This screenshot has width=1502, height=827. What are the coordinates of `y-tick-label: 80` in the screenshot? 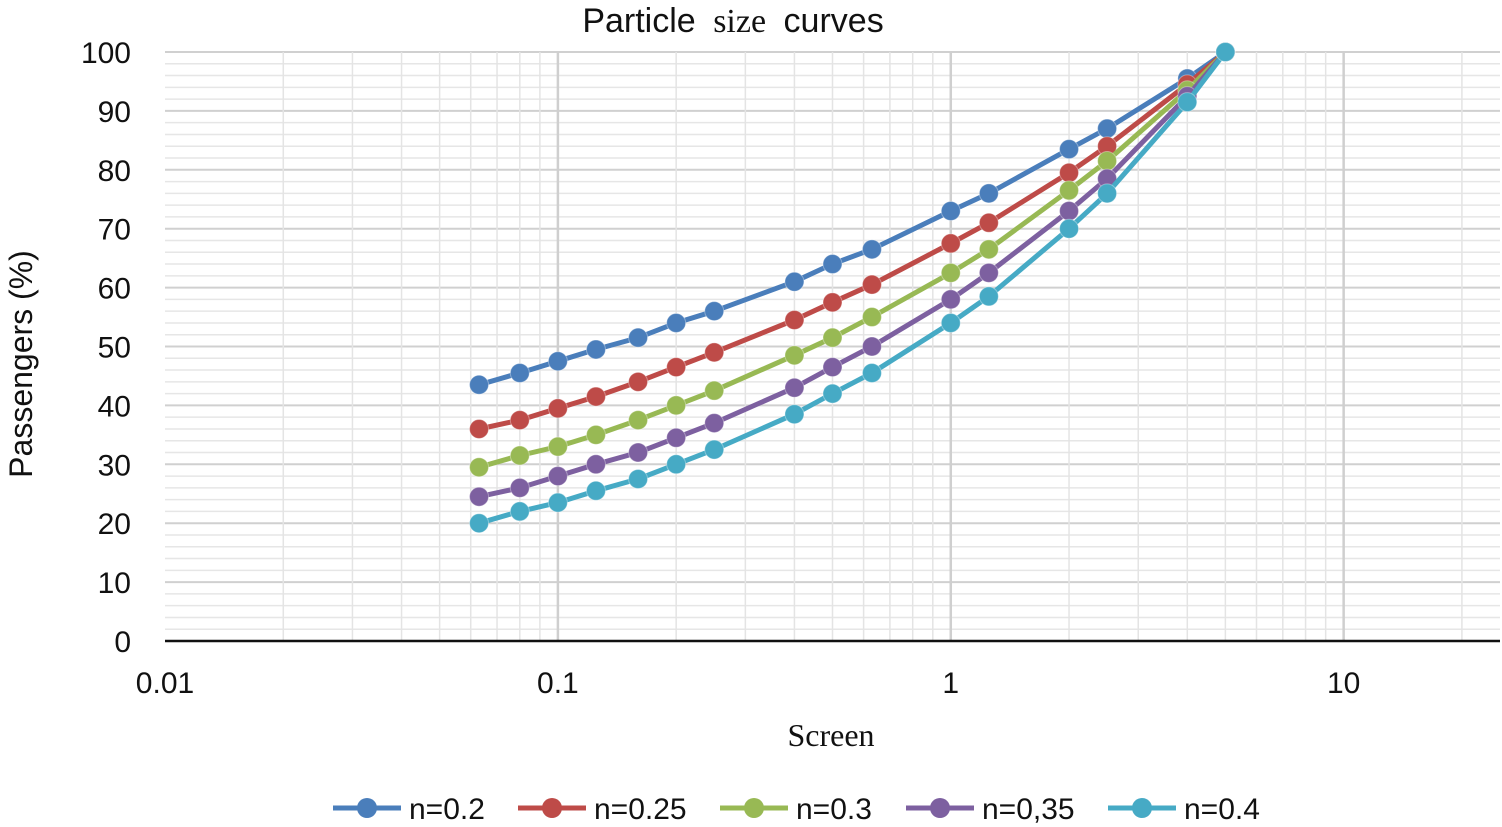 It's located at (114, 171).